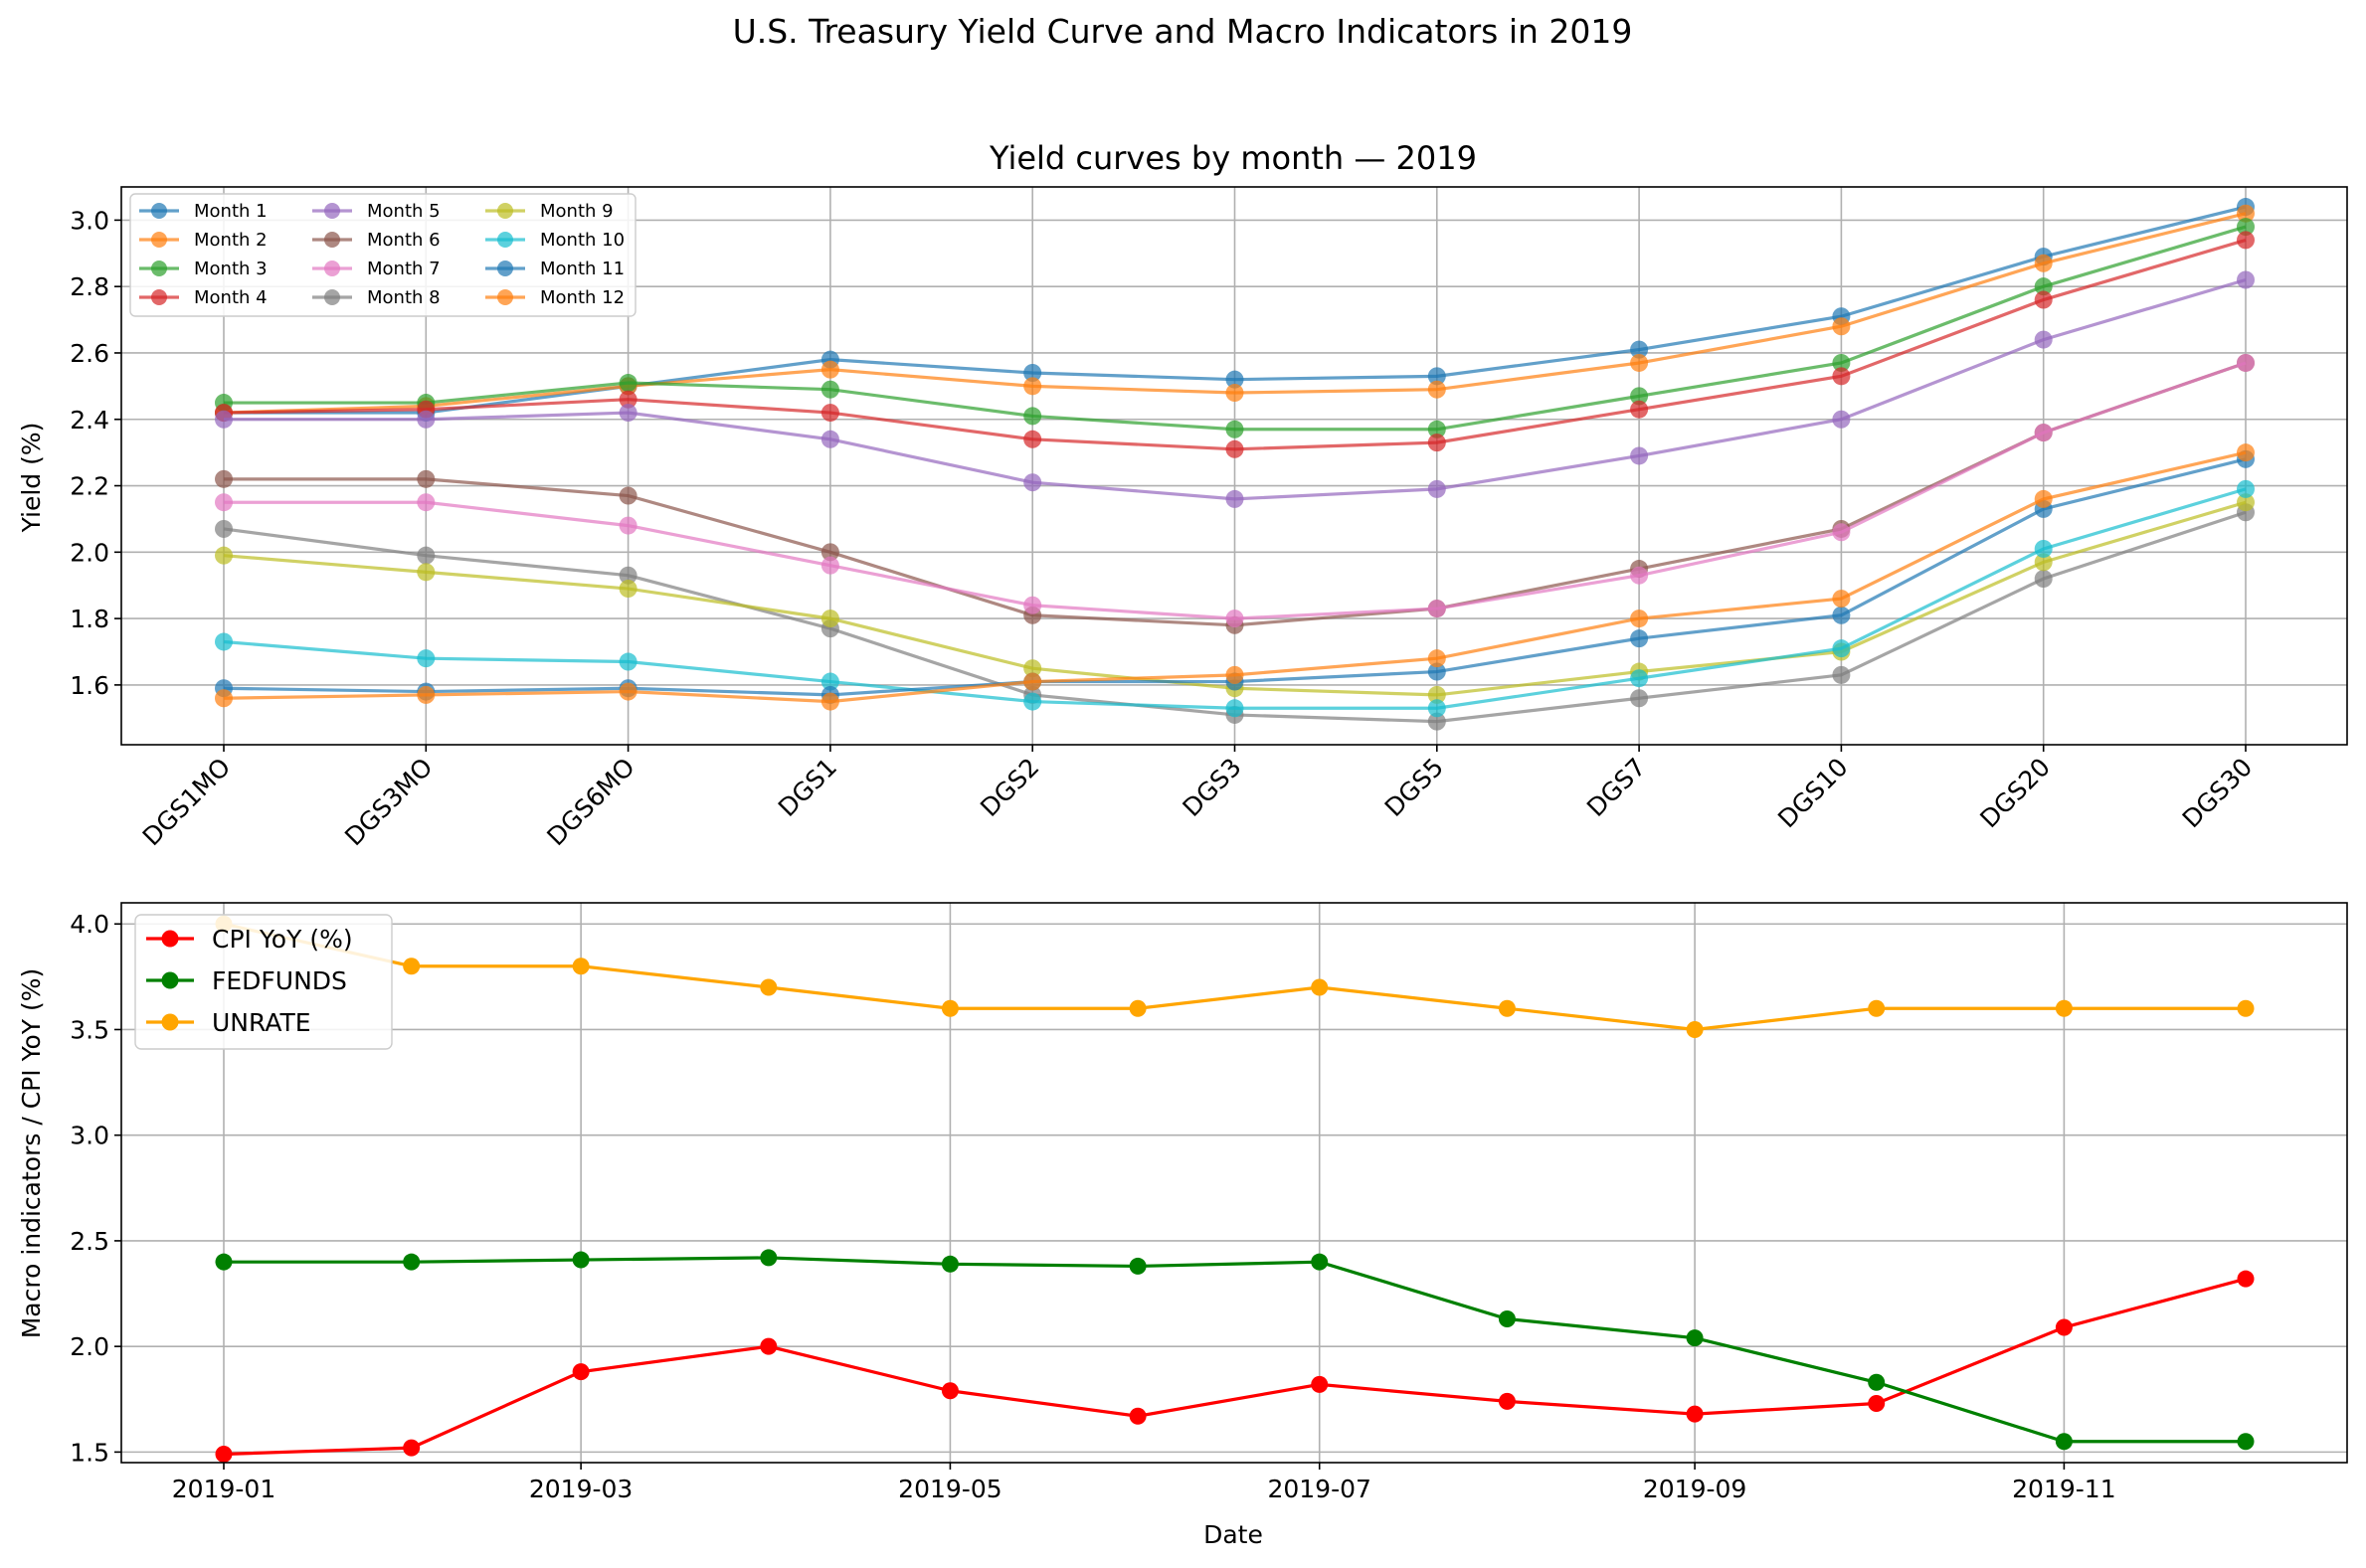  I want to click on legend-item-month-6: Month 6, so click(376, 240).